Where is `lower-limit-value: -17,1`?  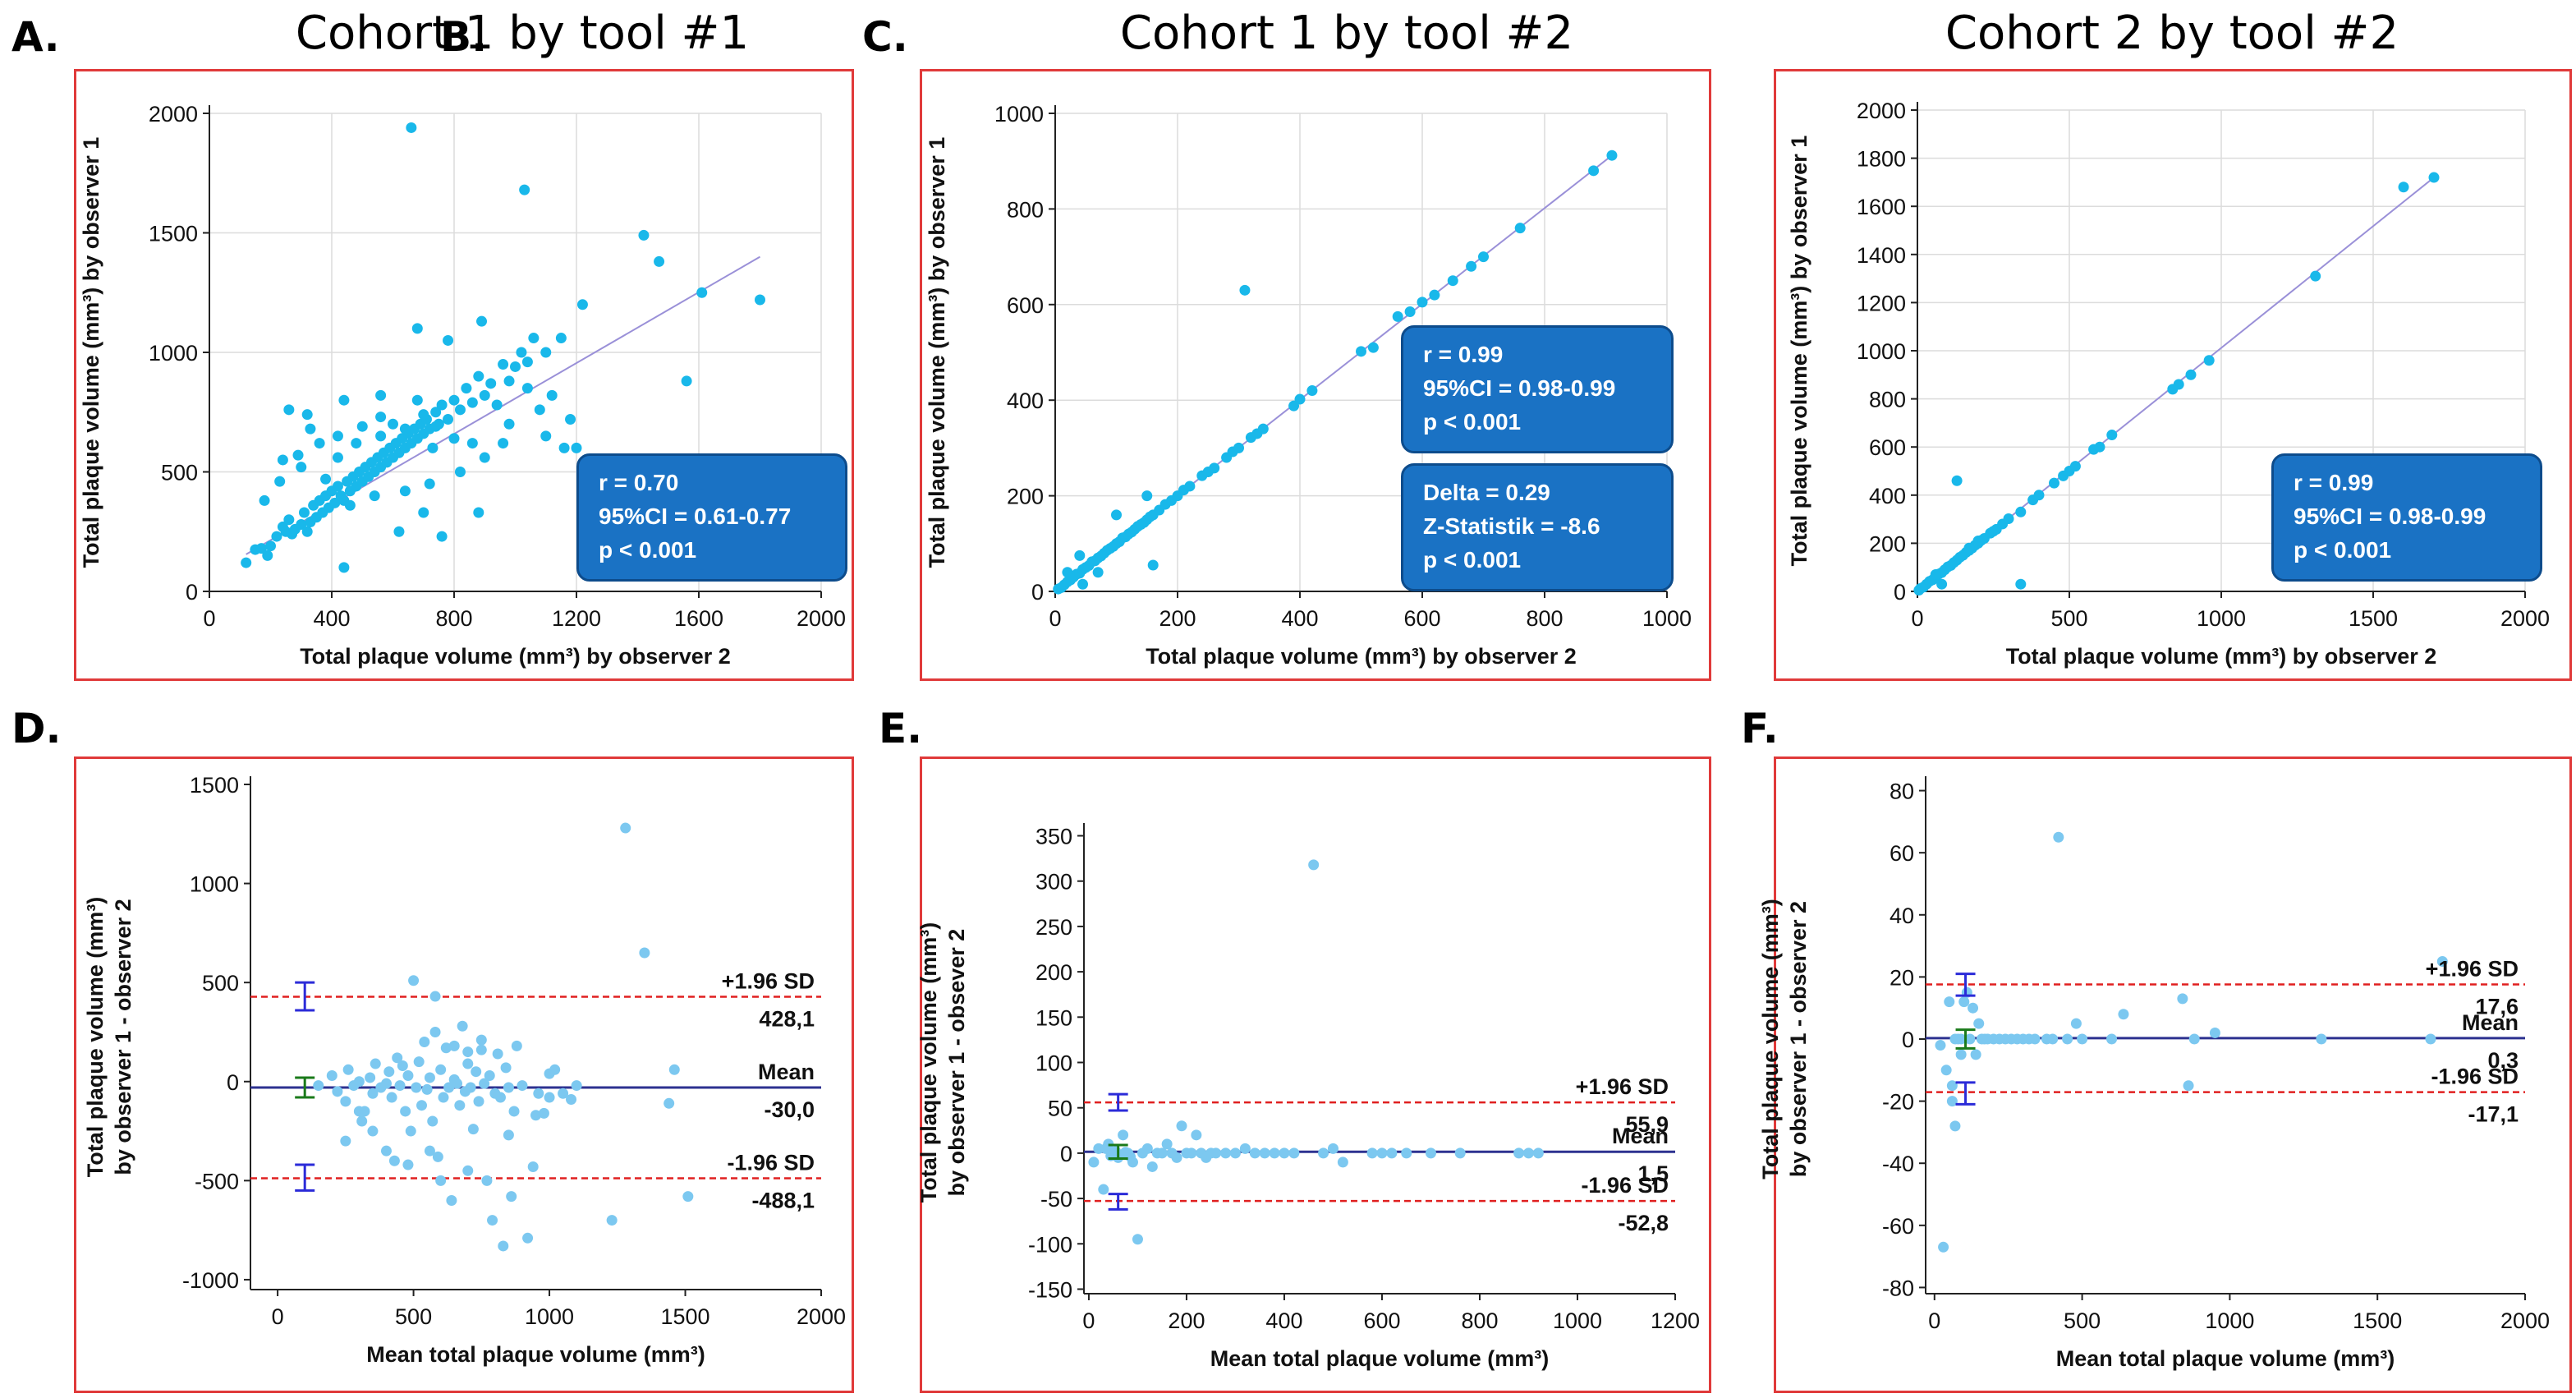 lower-limit-value: -17,1 is located at coordinates (2493, 1114).